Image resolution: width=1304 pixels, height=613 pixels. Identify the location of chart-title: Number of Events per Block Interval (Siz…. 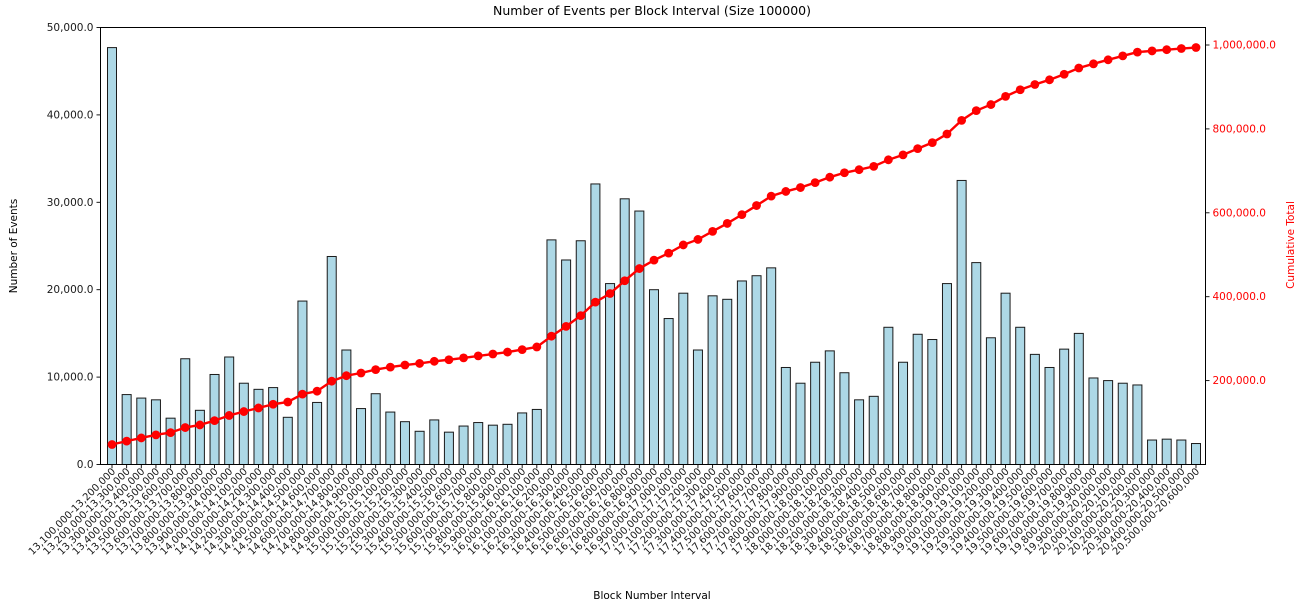
(652, 10).